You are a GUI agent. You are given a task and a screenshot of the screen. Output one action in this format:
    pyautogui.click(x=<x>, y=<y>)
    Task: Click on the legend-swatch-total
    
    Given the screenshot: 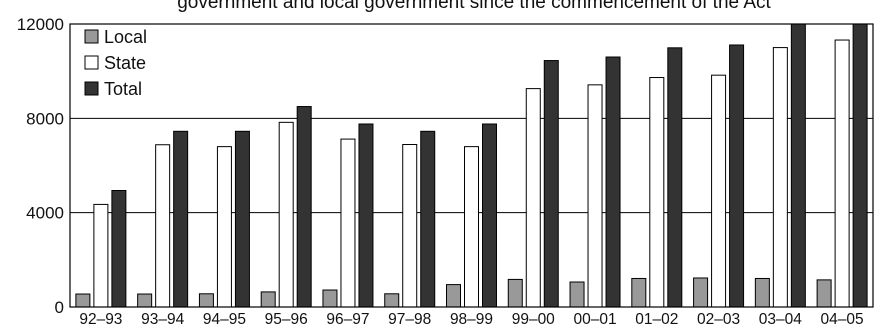 What is the action you would take?
    pyautogui.click(x=91, y=88)
    